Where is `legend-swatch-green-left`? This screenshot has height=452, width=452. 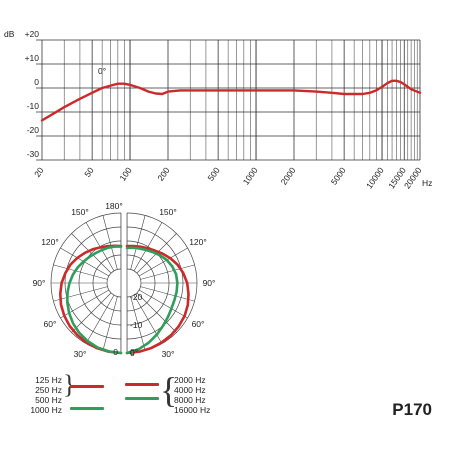
legend-swatch-green-left is located at coordinates (87, 408).